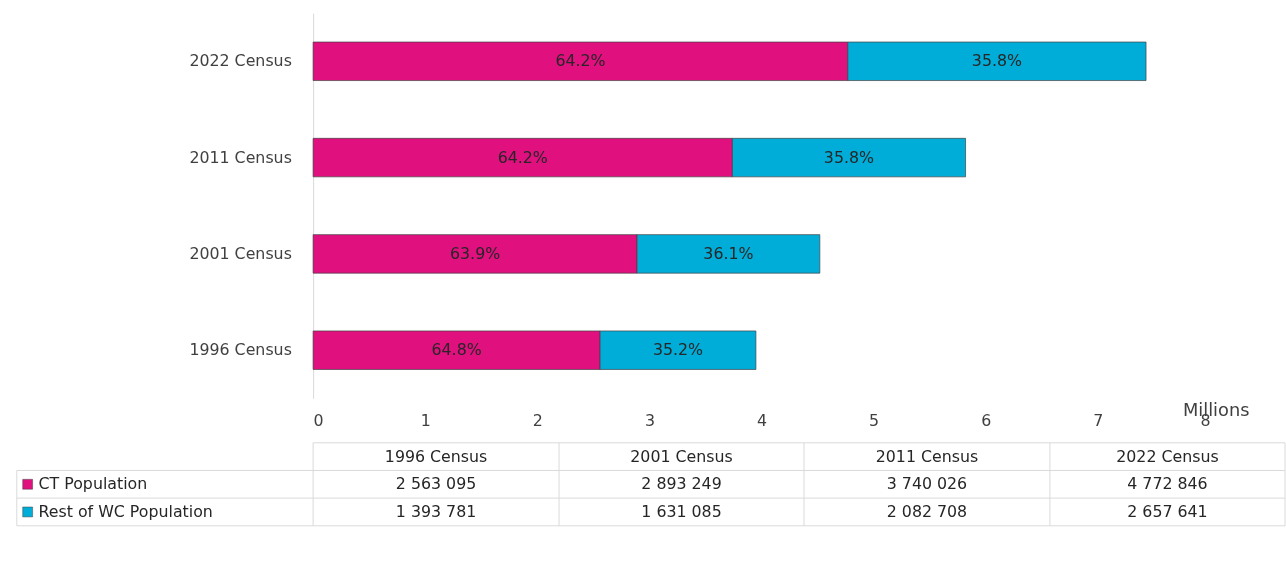 This screenshot has width=1286, height=569. Describe the element at coordinates (681, 511) in the screenshot. I see `text: 1 631 085` at that location.